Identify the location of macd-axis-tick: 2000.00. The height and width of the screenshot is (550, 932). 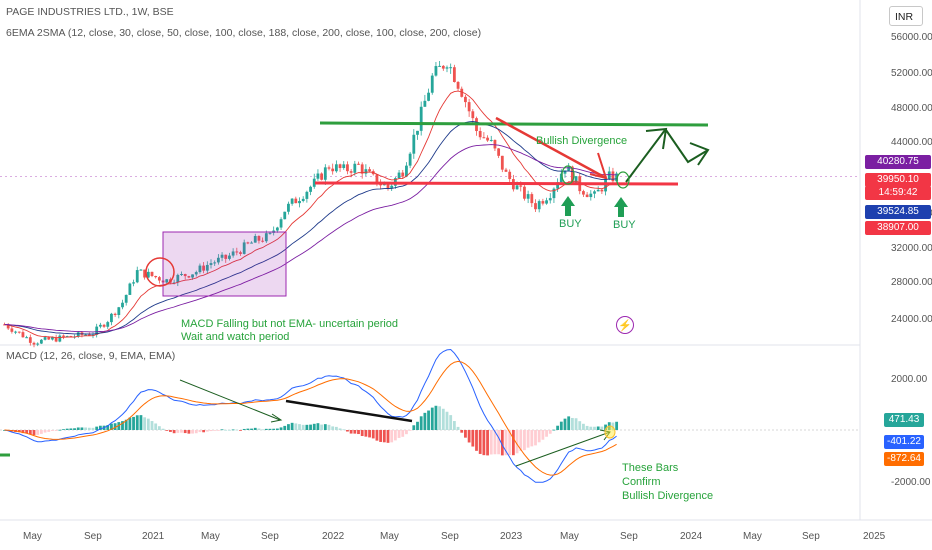
(909, 379).